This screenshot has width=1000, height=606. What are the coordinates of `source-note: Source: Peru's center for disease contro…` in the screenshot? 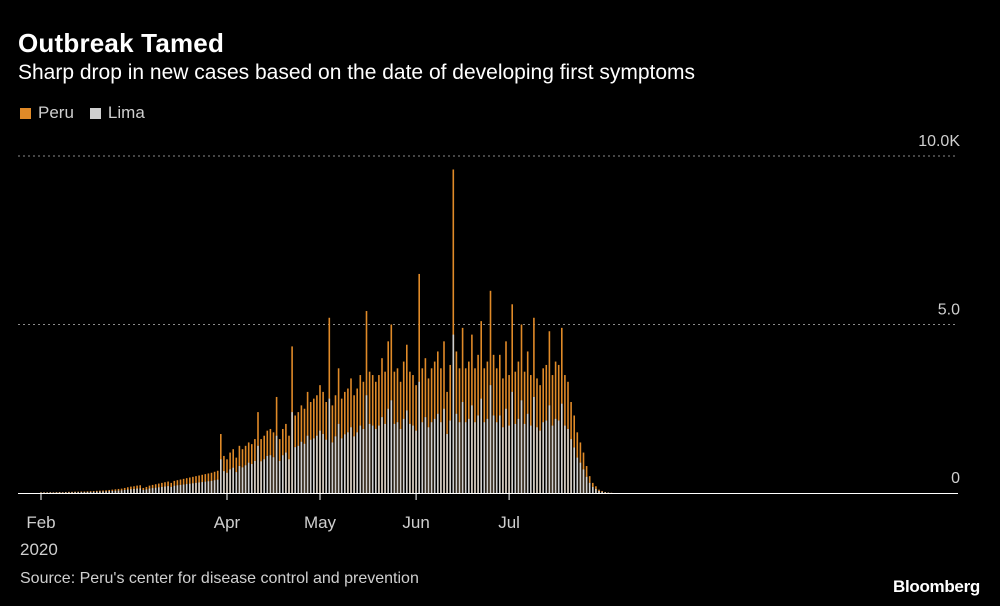 It's located at (219, 578).